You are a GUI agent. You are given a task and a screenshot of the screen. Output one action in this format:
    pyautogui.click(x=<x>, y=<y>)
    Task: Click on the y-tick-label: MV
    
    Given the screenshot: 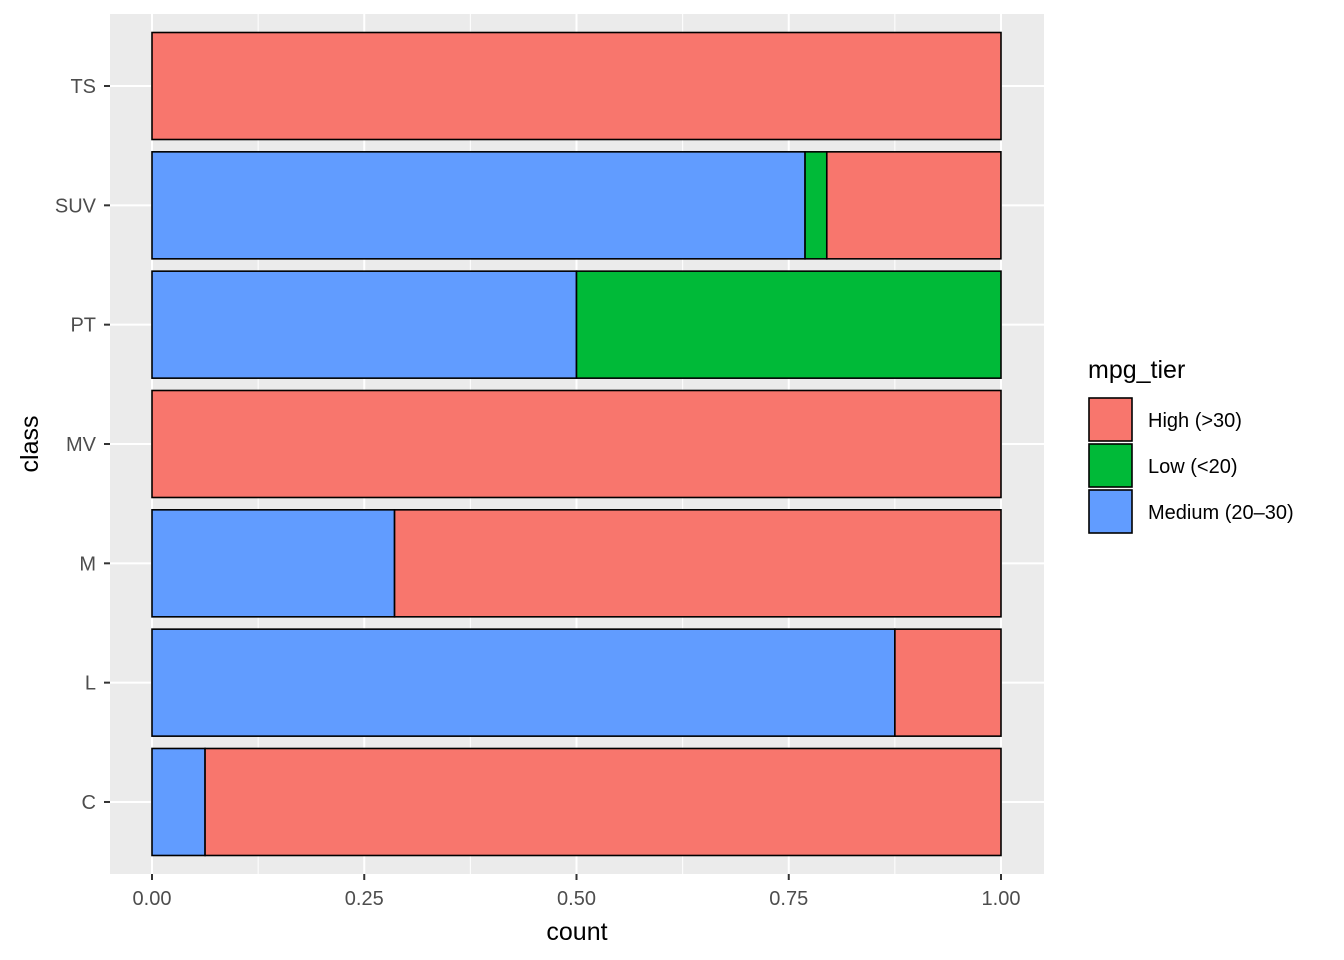 What is the action you would take?
    pyautogui.click(x=81, y=445)
    